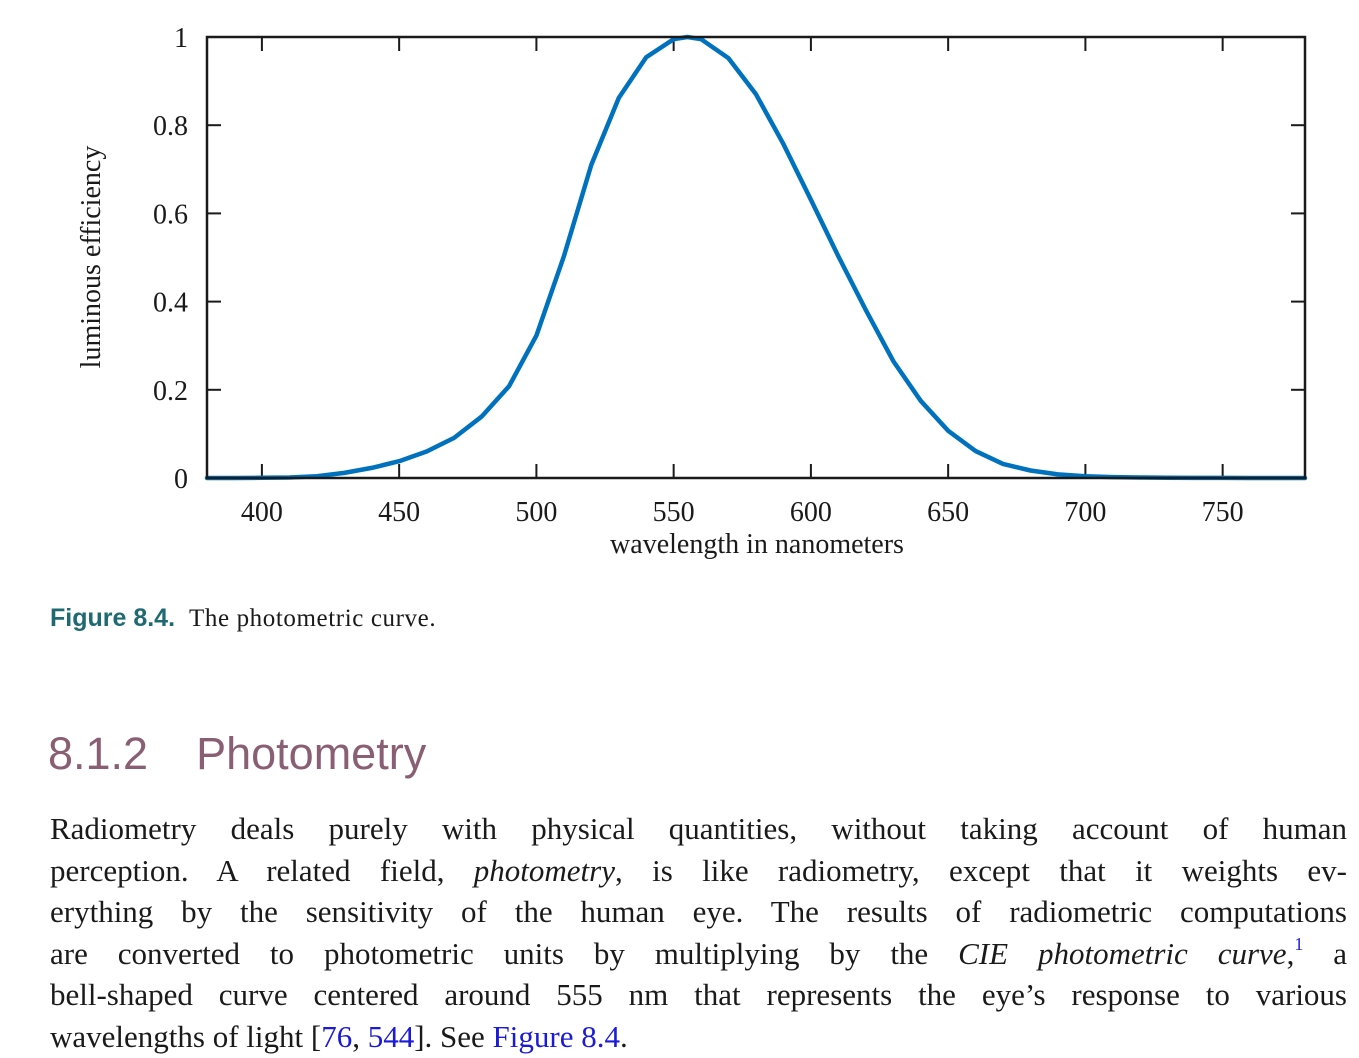 The width and height of the screenshot is (1359, 1058). I want to click on y-tick-label: 0.2, so click(170, 391).